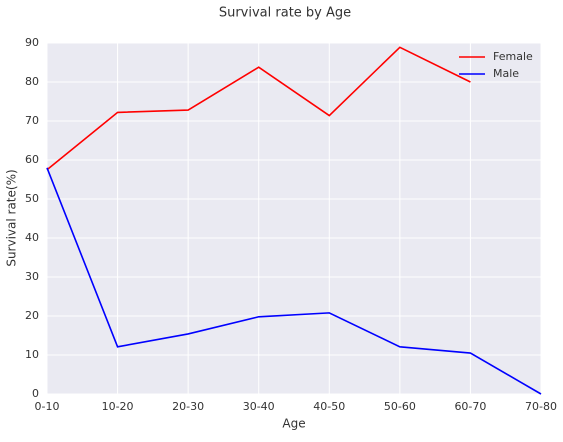 The width and height of the screenshot is (563, 442). I want to click on x-tick-label: 50-60, so click(400, 406).